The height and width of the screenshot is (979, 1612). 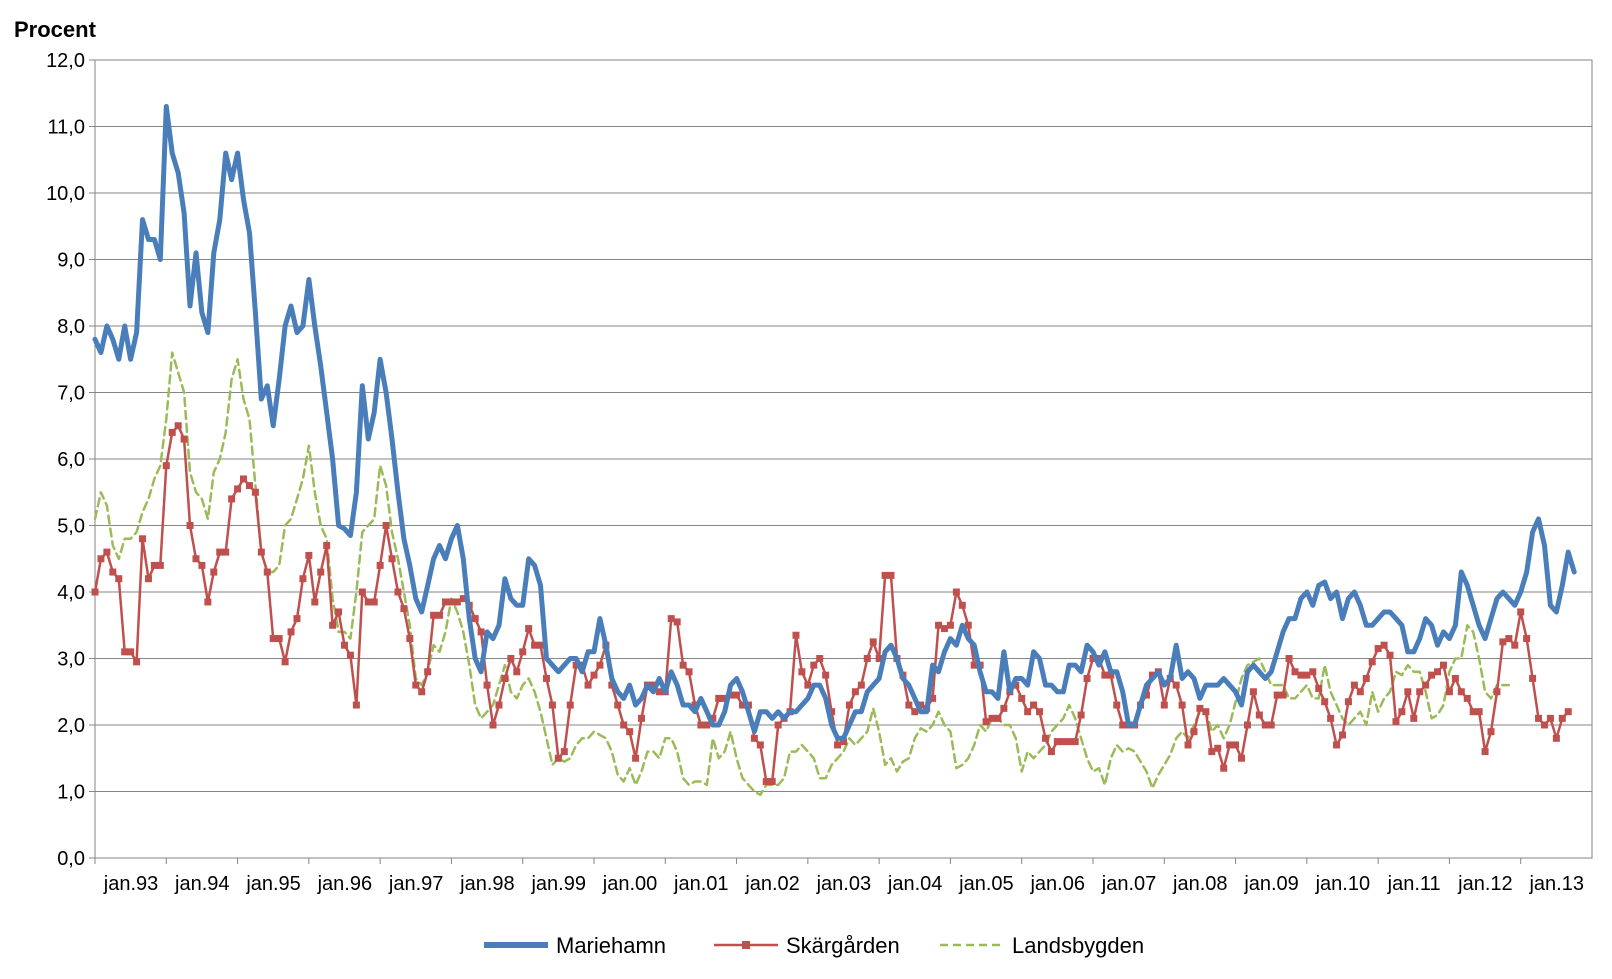 I want to click on x-tick-label: jan.03, so click(x=844, y=884).